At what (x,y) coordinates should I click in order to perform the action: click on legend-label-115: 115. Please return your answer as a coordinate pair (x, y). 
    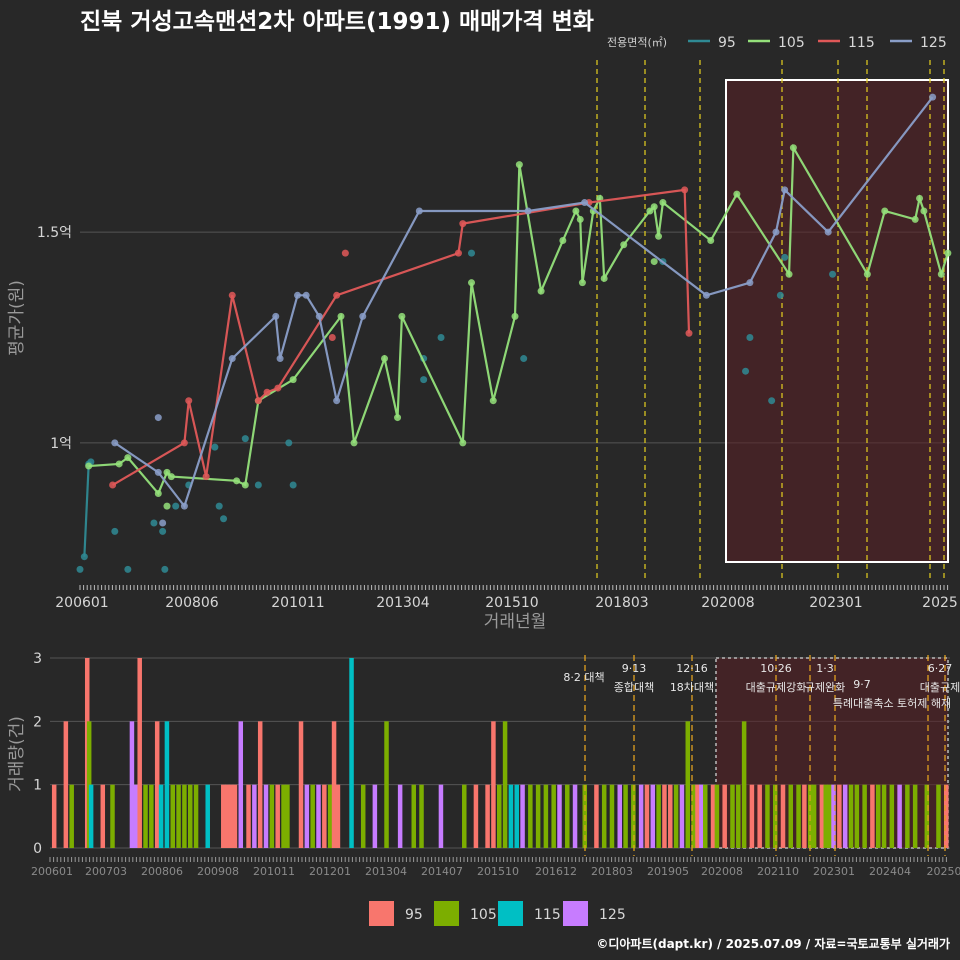
    Looking at the image, I should click on (547, 915).